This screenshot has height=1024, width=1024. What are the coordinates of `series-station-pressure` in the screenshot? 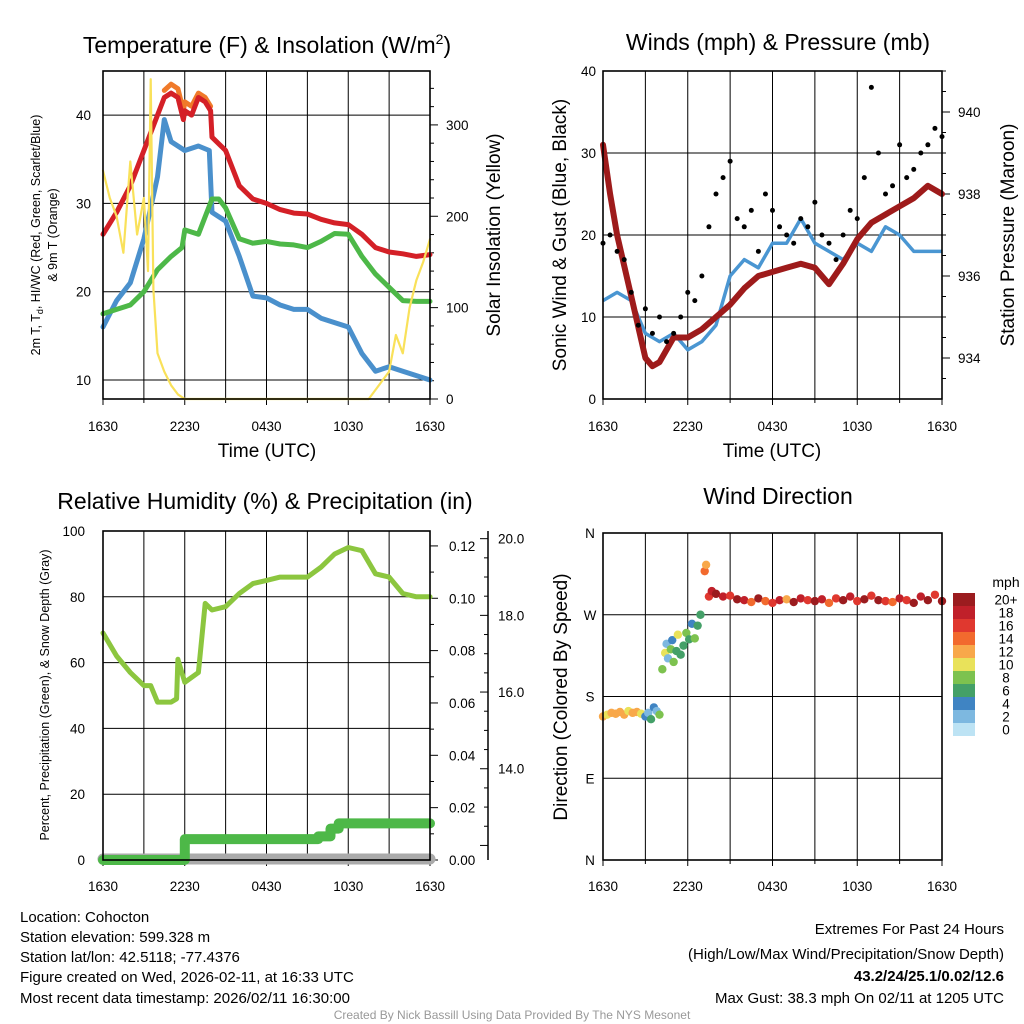 It's located at (772, 255).